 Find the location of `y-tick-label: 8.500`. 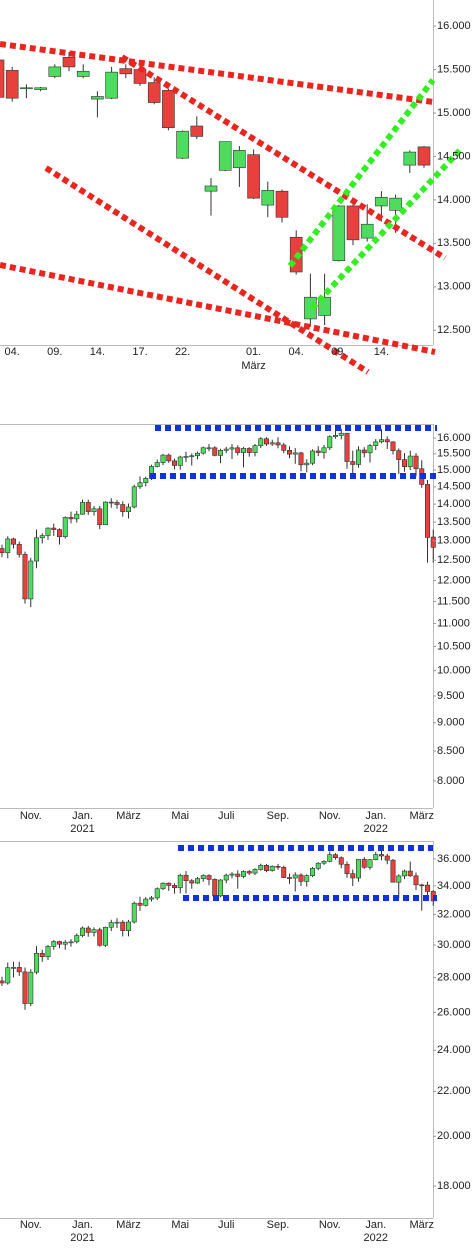

y-tick-label: 8.500 is located at coordinates (451, 751).